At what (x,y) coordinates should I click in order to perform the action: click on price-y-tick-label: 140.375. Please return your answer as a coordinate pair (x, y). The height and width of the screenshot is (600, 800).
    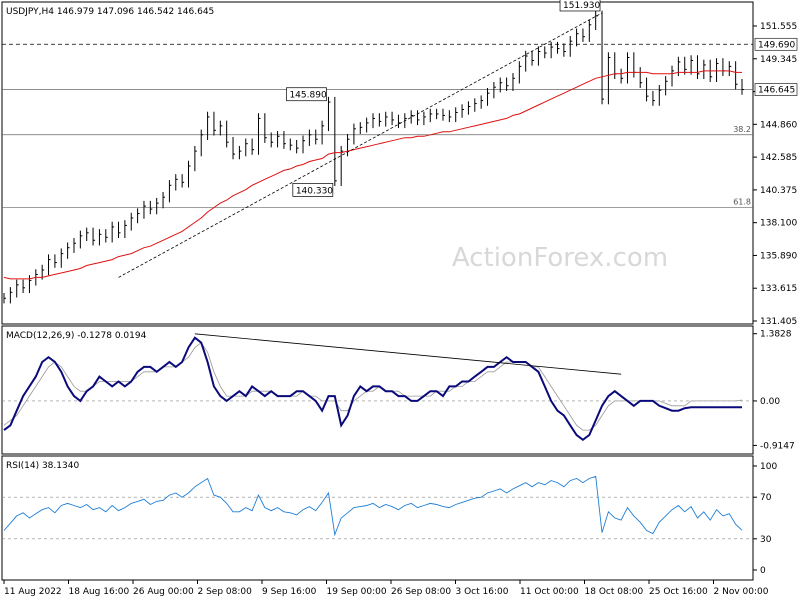
    Looking at the image, I should click on (778, 191).